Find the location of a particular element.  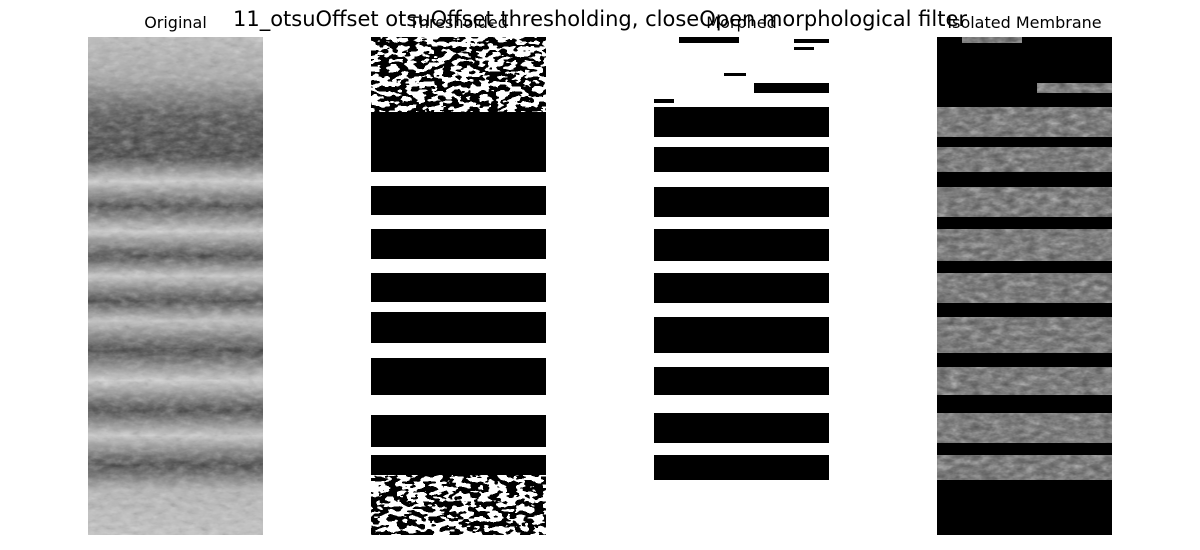

panel-title-thresholded: Thresholded is located at coordinates (458, 22).